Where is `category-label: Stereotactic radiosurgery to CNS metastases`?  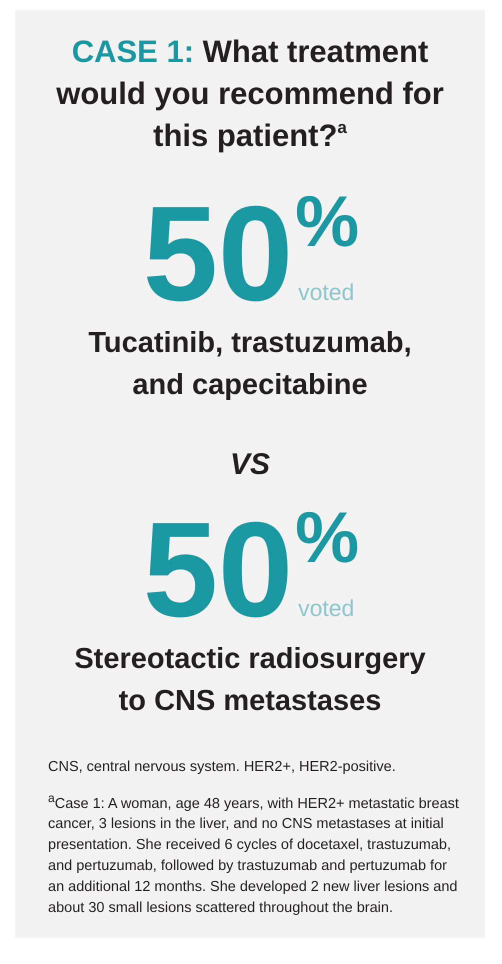
category-label: Stereotactic radiosurgery to CNS metastases is located at coordinates (250, 680).